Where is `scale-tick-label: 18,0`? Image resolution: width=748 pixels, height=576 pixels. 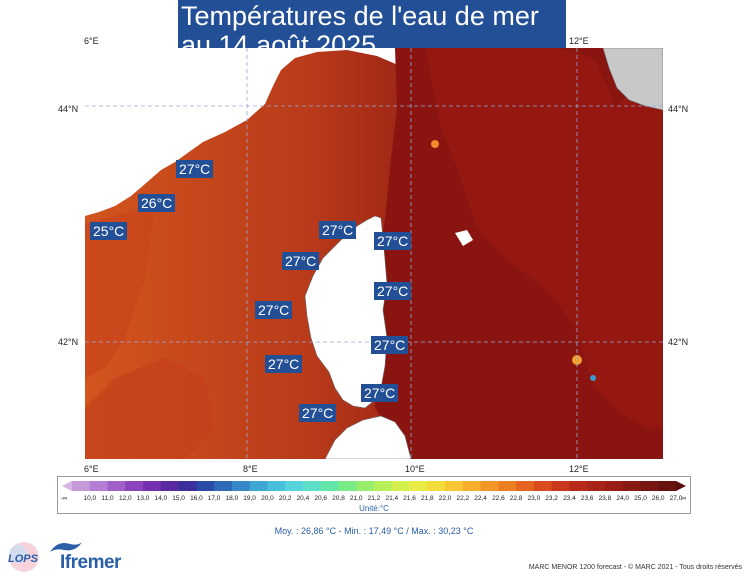
scale-tick-label: 18,0 is located at coordinates (232, 498).